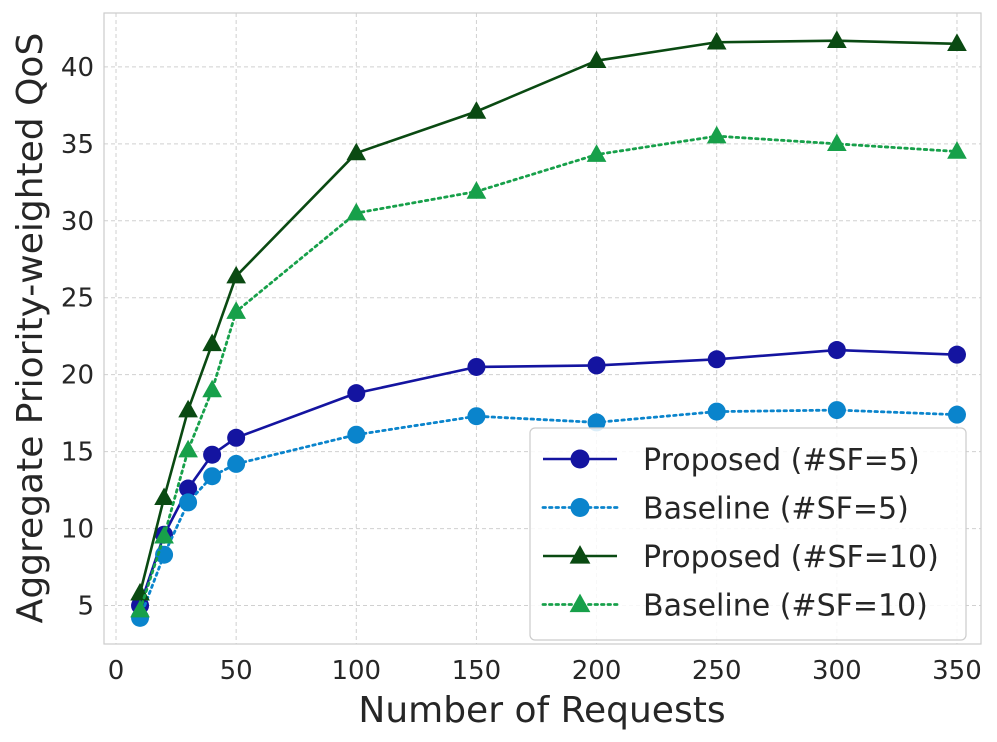 The image size is (997, 742). I want to click on x-tick-label: 100, so click(356, 671).